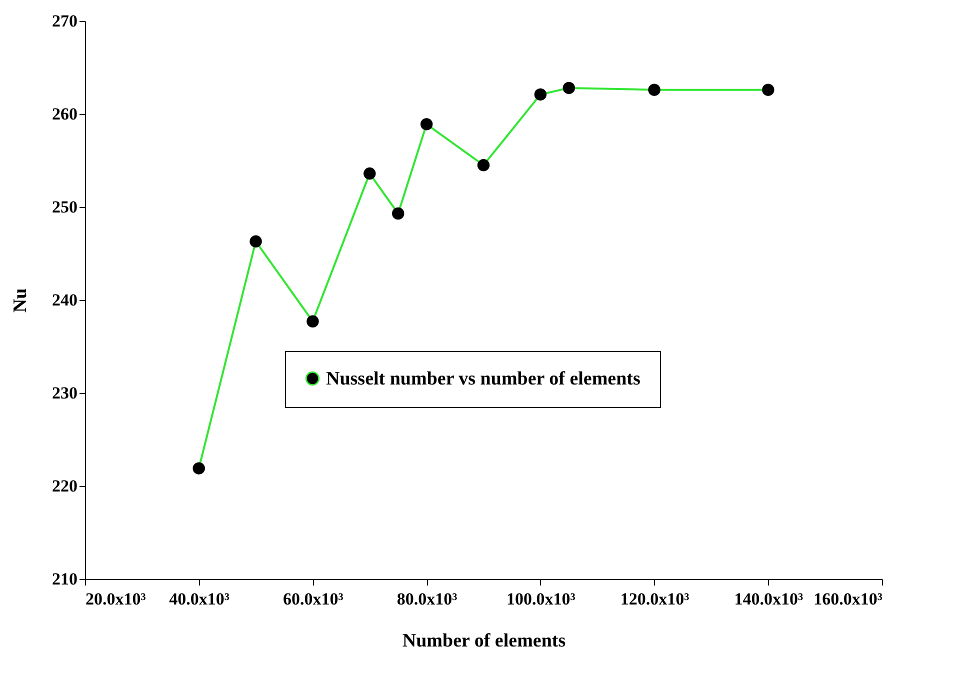  I want to click on x-tick-label: 80.0x10³, so click(427, 599).